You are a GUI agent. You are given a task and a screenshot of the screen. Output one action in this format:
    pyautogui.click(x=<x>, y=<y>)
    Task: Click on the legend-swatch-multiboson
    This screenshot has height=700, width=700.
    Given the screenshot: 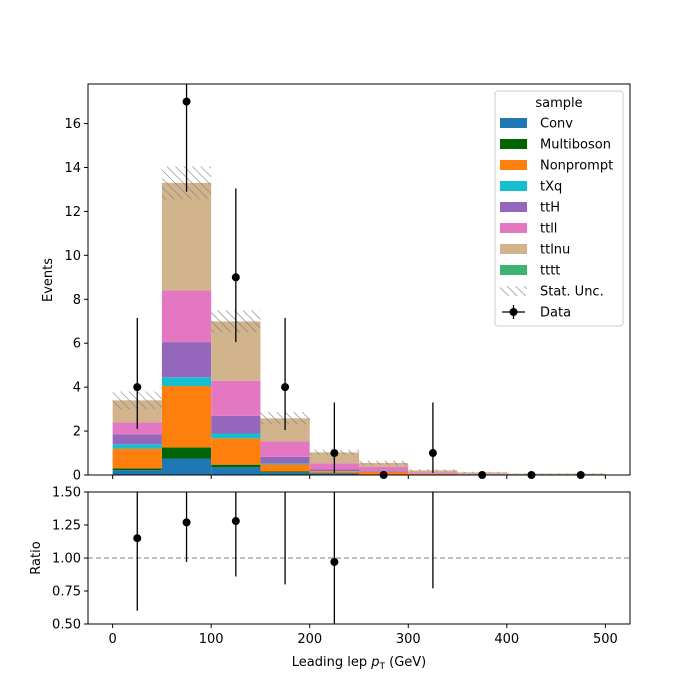 What is the action you would take?
    pyautogui.click(x=513, y=144)
    